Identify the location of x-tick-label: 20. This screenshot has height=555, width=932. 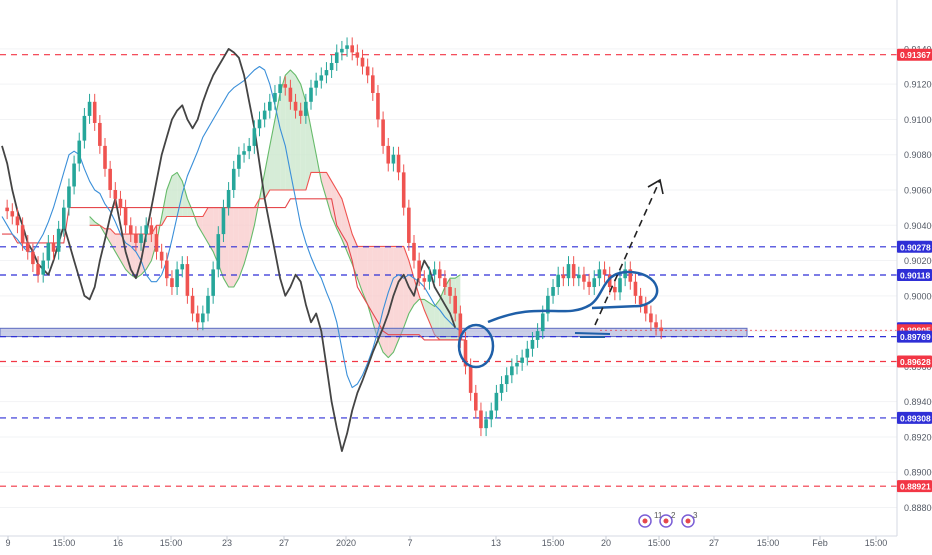
(606, 543).